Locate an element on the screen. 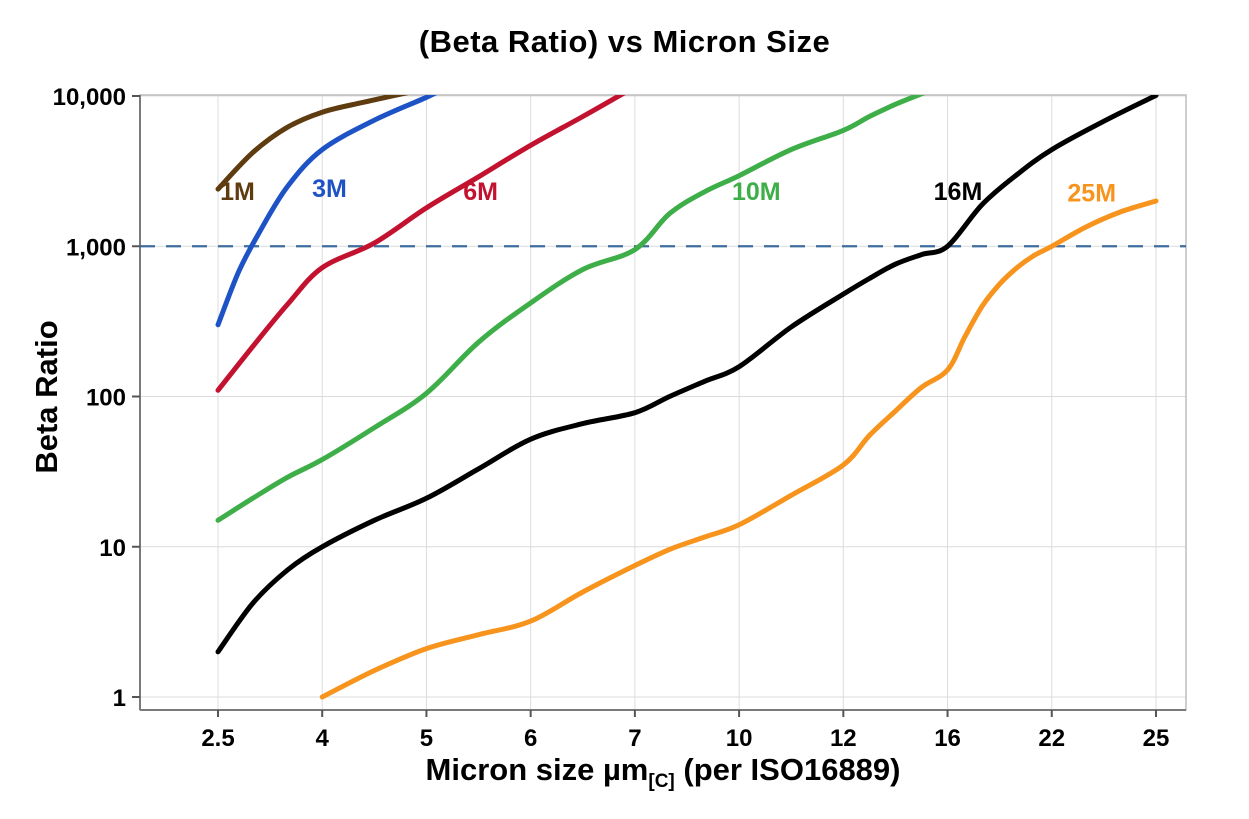  x-tick-label: 22 is located at coordinates (1051, 738).